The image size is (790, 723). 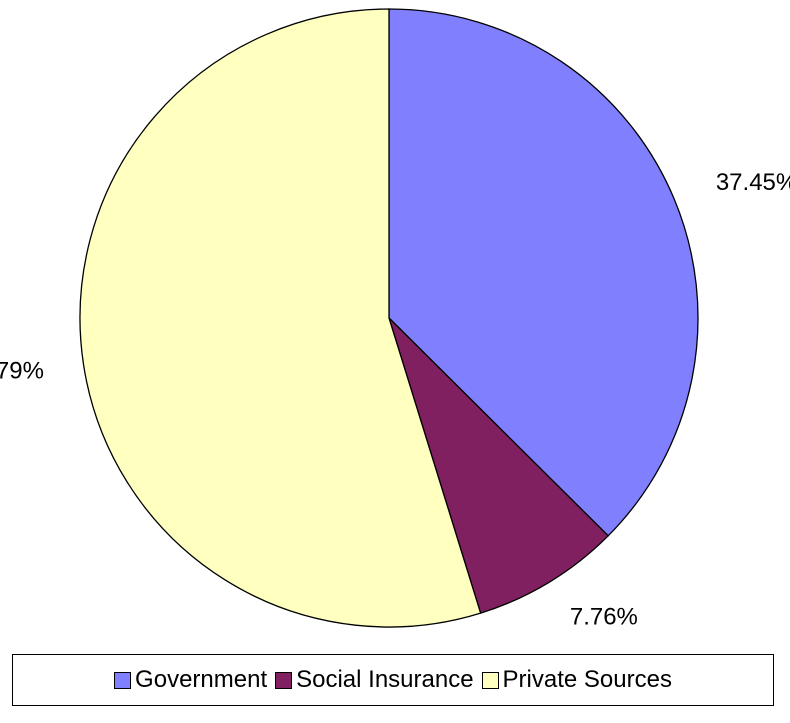 I want to click on legend-label-social-insurance: Social Insurance, so click(x=385, y=679).